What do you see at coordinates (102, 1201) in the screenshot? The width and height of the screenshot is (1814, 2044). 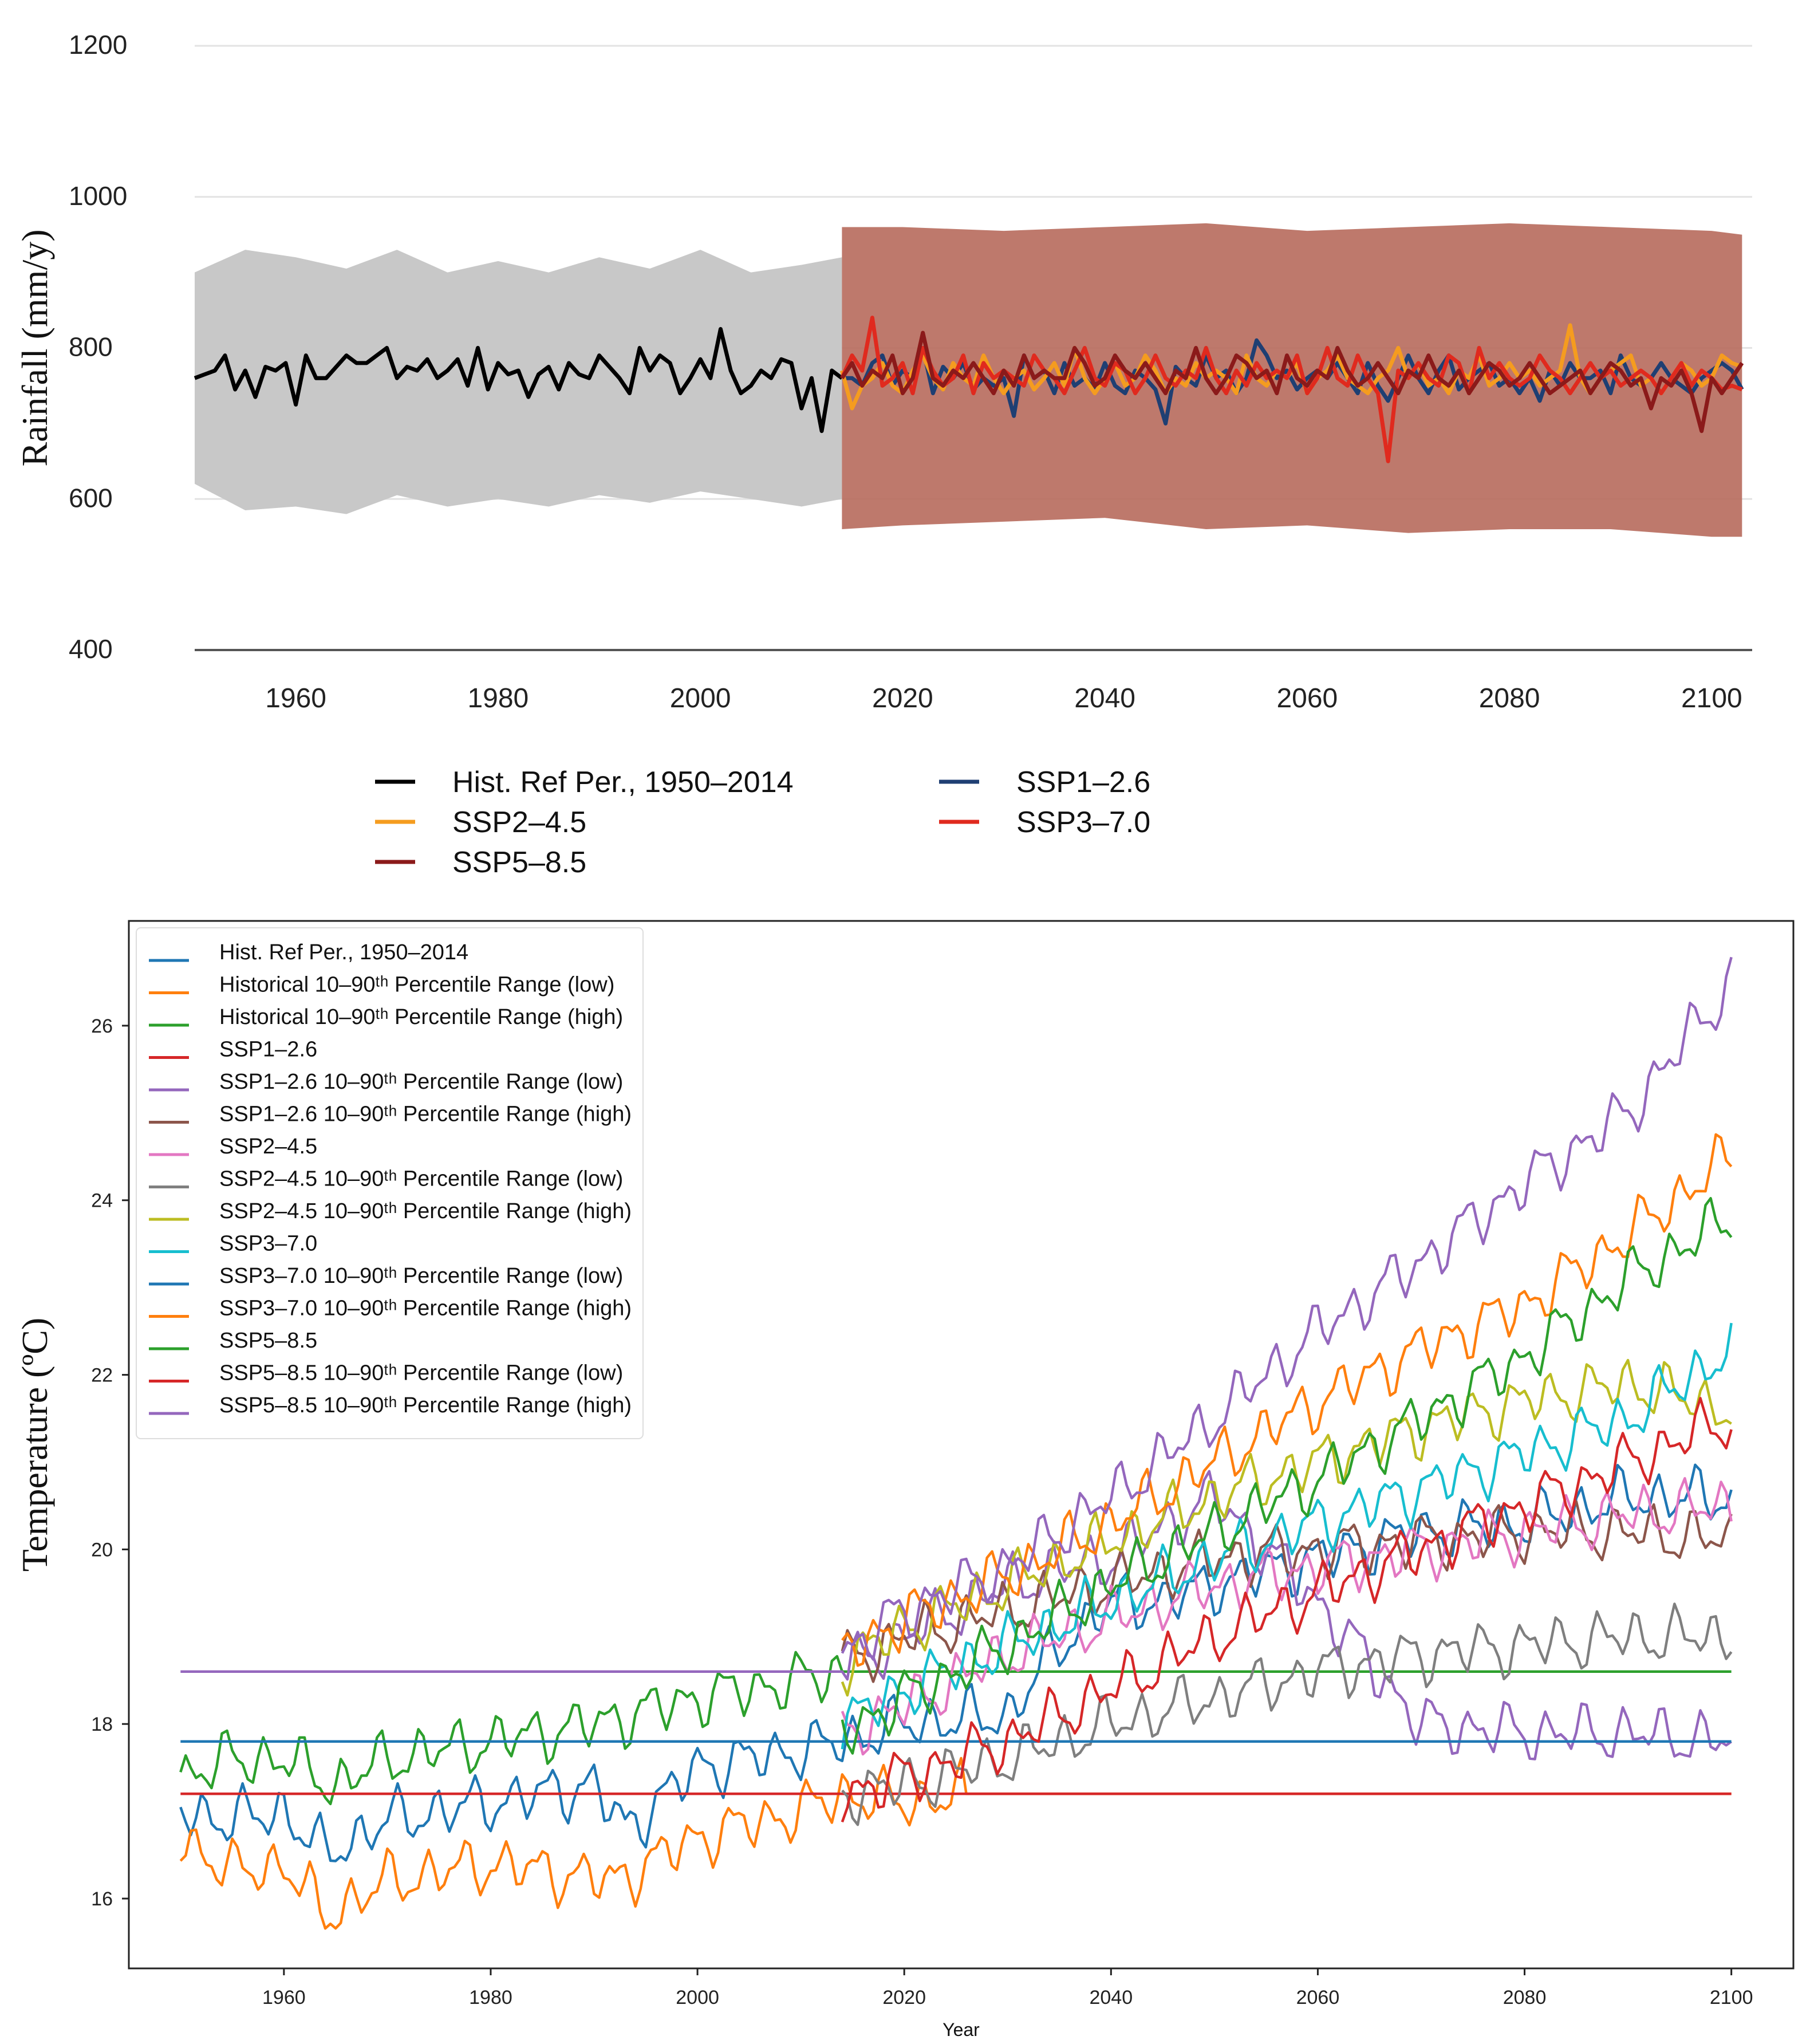 I see `y-tick-label: 24` at bounding box center [102, 1201].